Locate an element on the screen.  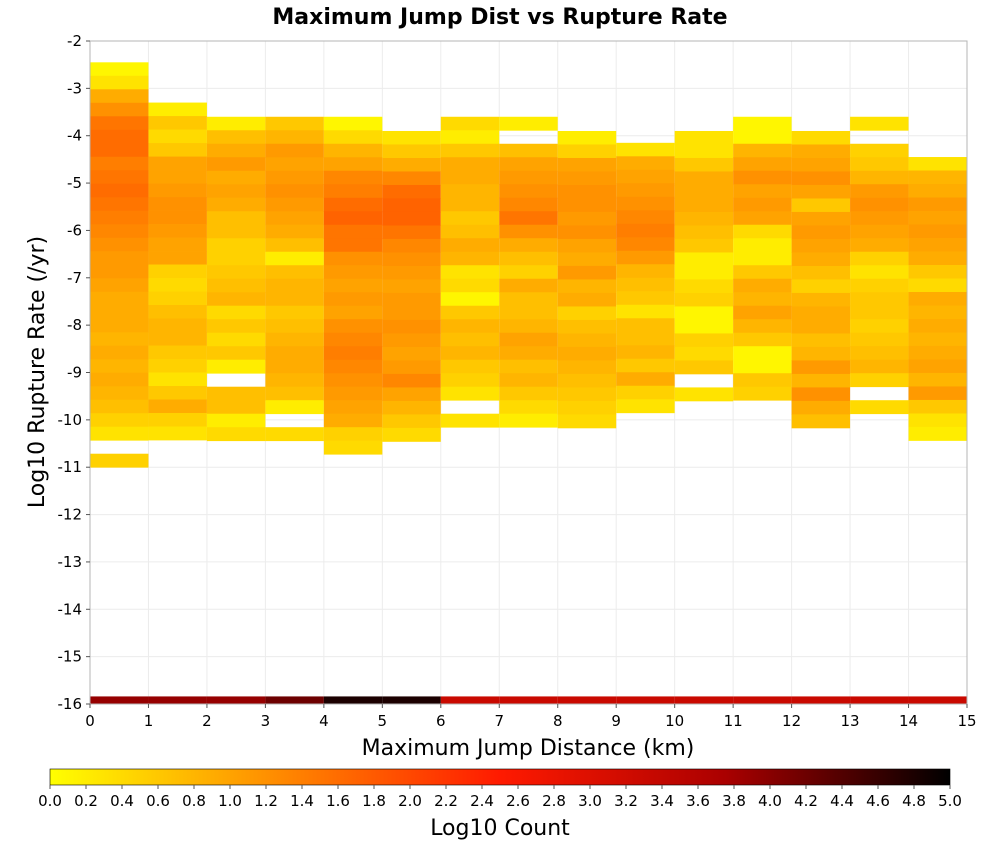
color-tick-label: 2.6 is located at coordinates (518, 801).